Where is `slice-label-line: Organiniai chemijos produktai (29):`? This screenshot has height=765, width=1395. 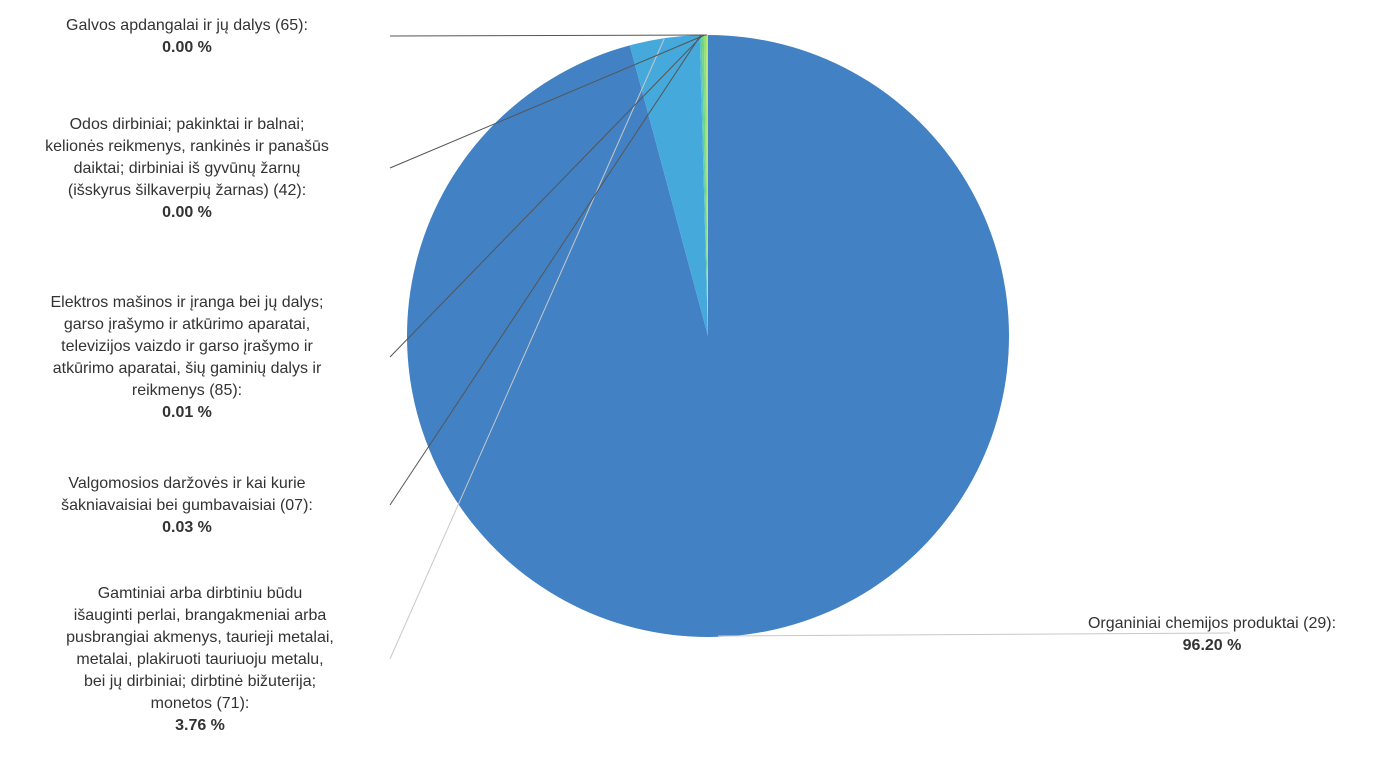 slice-label-line: Organiniai chemijos produktai (29): is located at coordinates (1212, 623).